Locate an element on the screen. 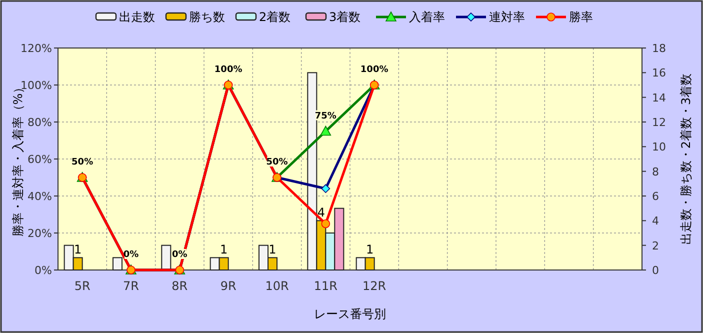 The width and height of the screenshot is (703, 333). y2-tick-label: 2 is located at coordinates (655, 245).